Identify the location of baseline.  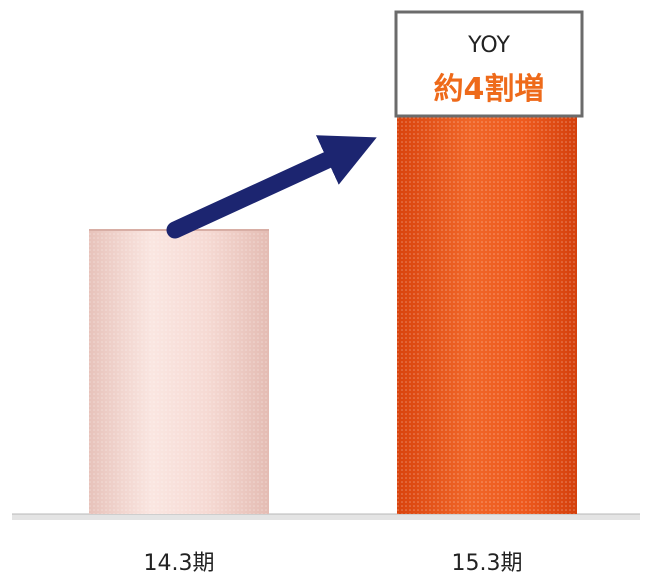
(326, 517).